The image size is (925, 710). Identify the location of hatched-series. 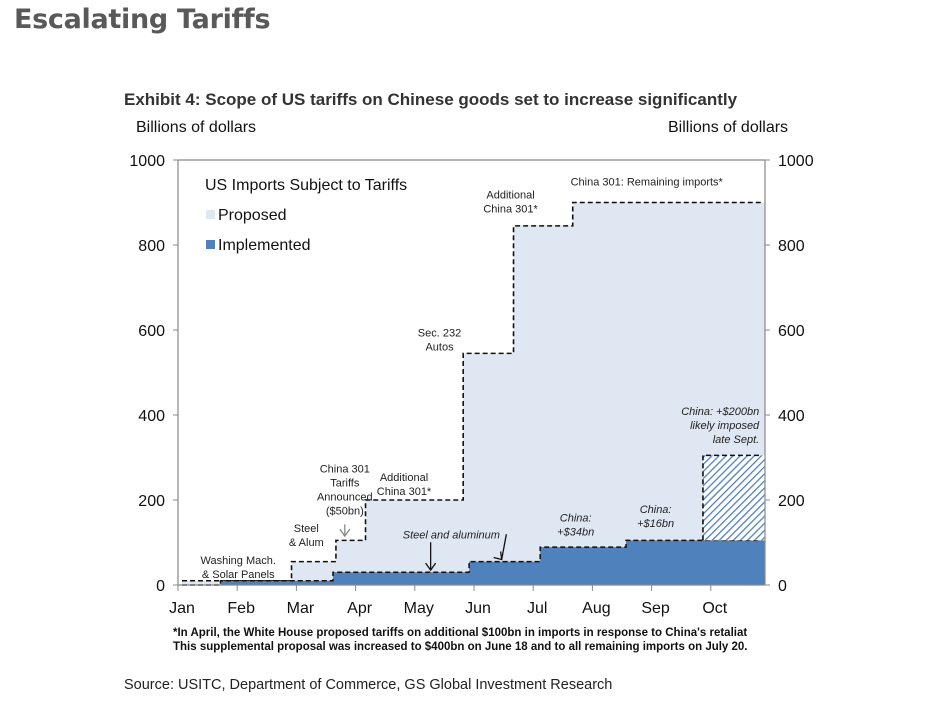
(733, 497).